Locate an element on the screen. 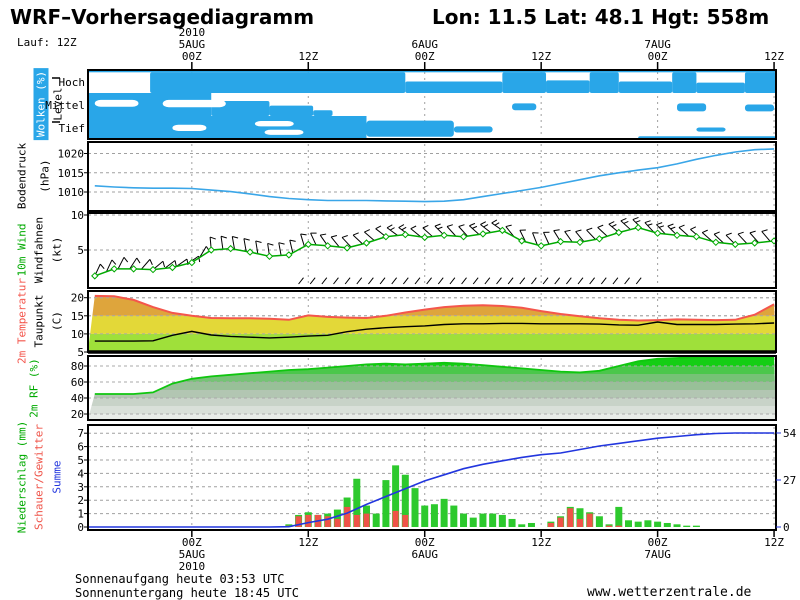  tick-label: 1 is located at coordinates (80, 514).